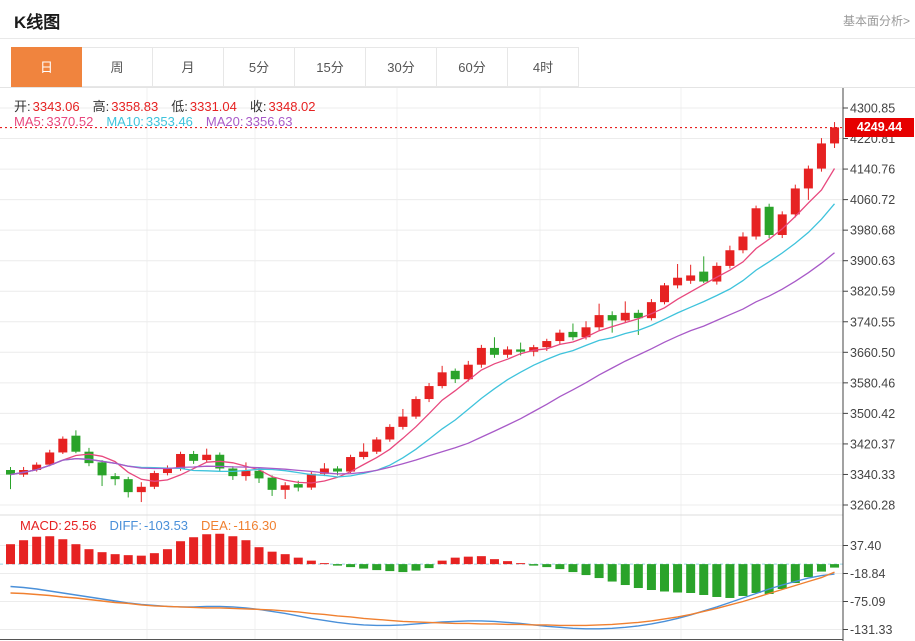  What do you see at coordinates (47, 106) in the screenshot?
I see `info-item: 开: 3343.06` at bounding box center [47, 106].